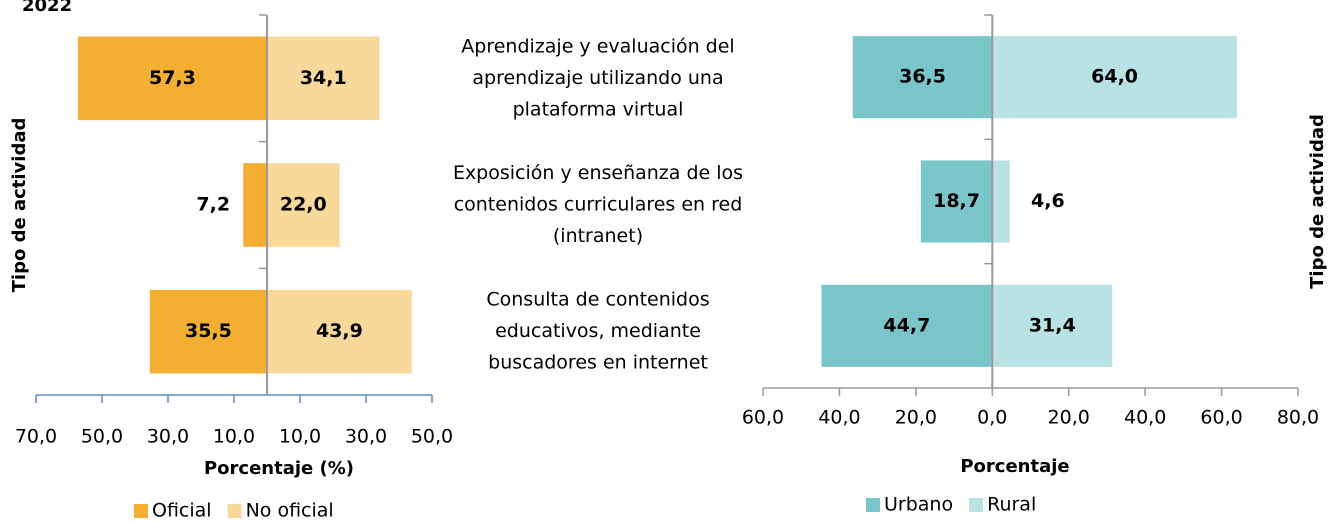  I want to click on category-label: contenidos curriculares en red, so click(598, 205).